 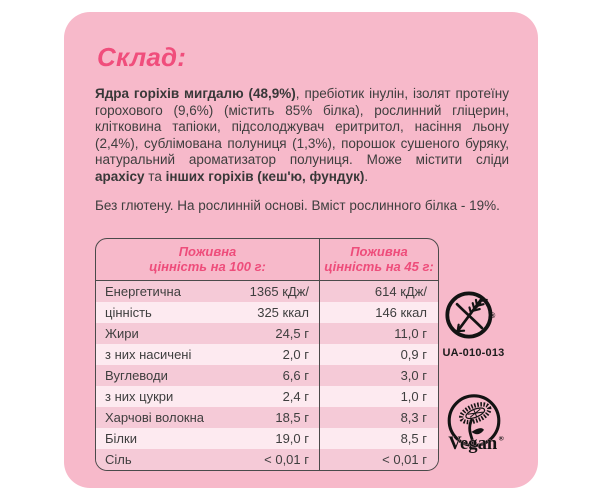 What do you see at coordinates (148, 354) in the screenshot?
I see `nutrient-label: з них насичені` at bounding box center [148, 354].